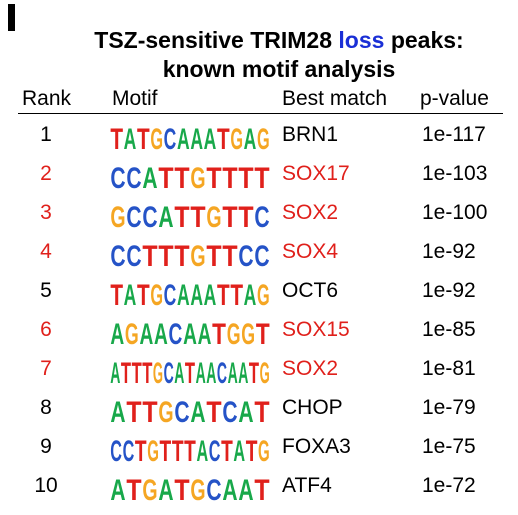  I want to click on table-row: 7 A T T T G C A T A A C A A T G SOX2 1e-81, so click(259, 369).